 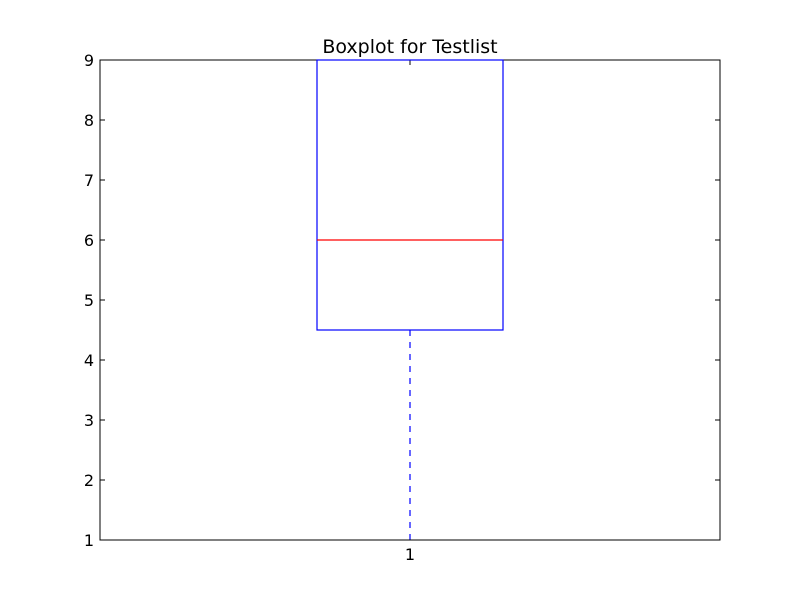 What do you see at coordinates (89, 300) in the screenshot?
I see `y-tick-label: 5` at bounding box center [89, 300].